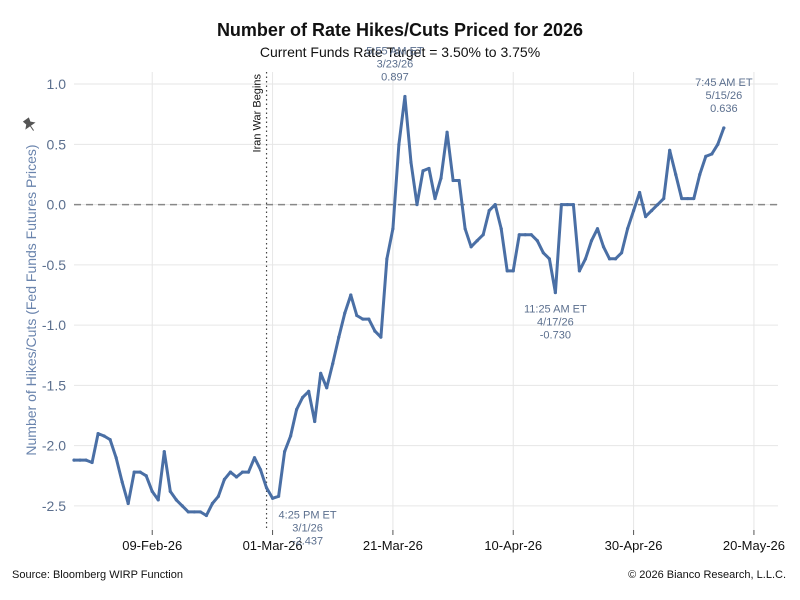  Describe the element at coordinates (513, 545) in the screenshot. I see `x-tick-label: 10-Apr-26` at that location.